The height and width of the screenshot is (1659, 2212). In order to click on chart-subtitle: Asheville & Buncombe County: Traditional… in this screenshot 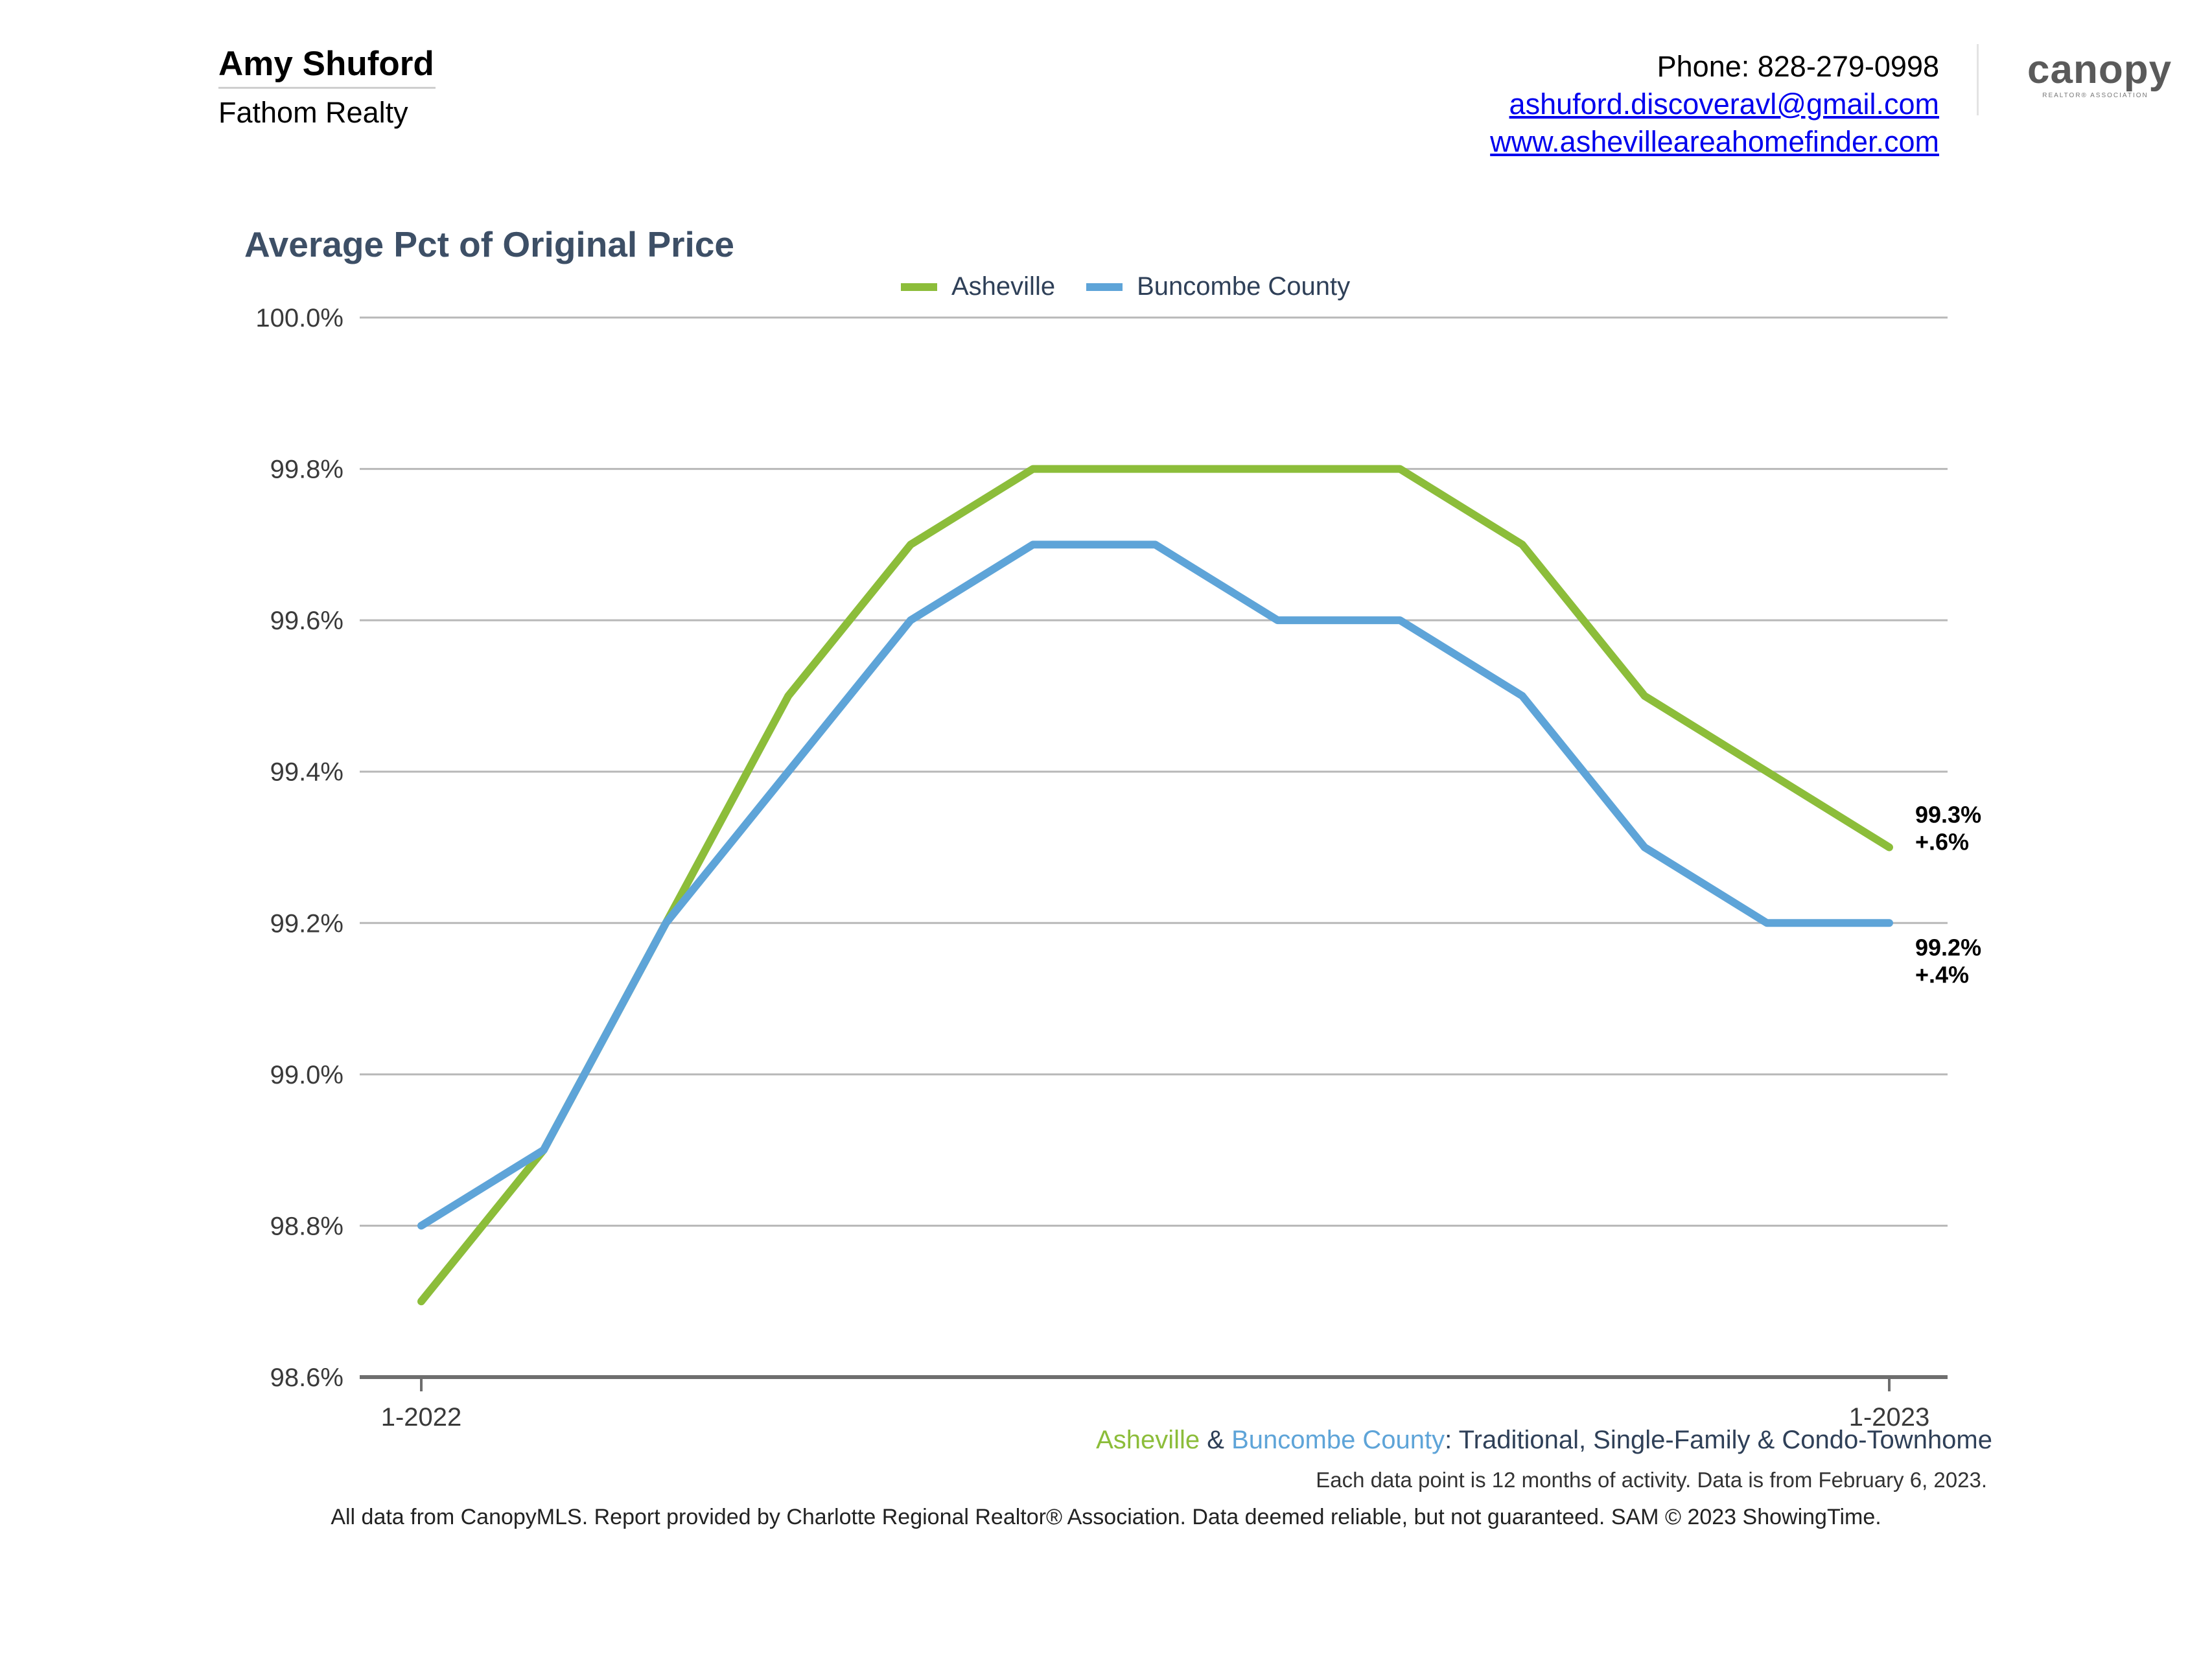, I will do `click(1544, 1440)`.